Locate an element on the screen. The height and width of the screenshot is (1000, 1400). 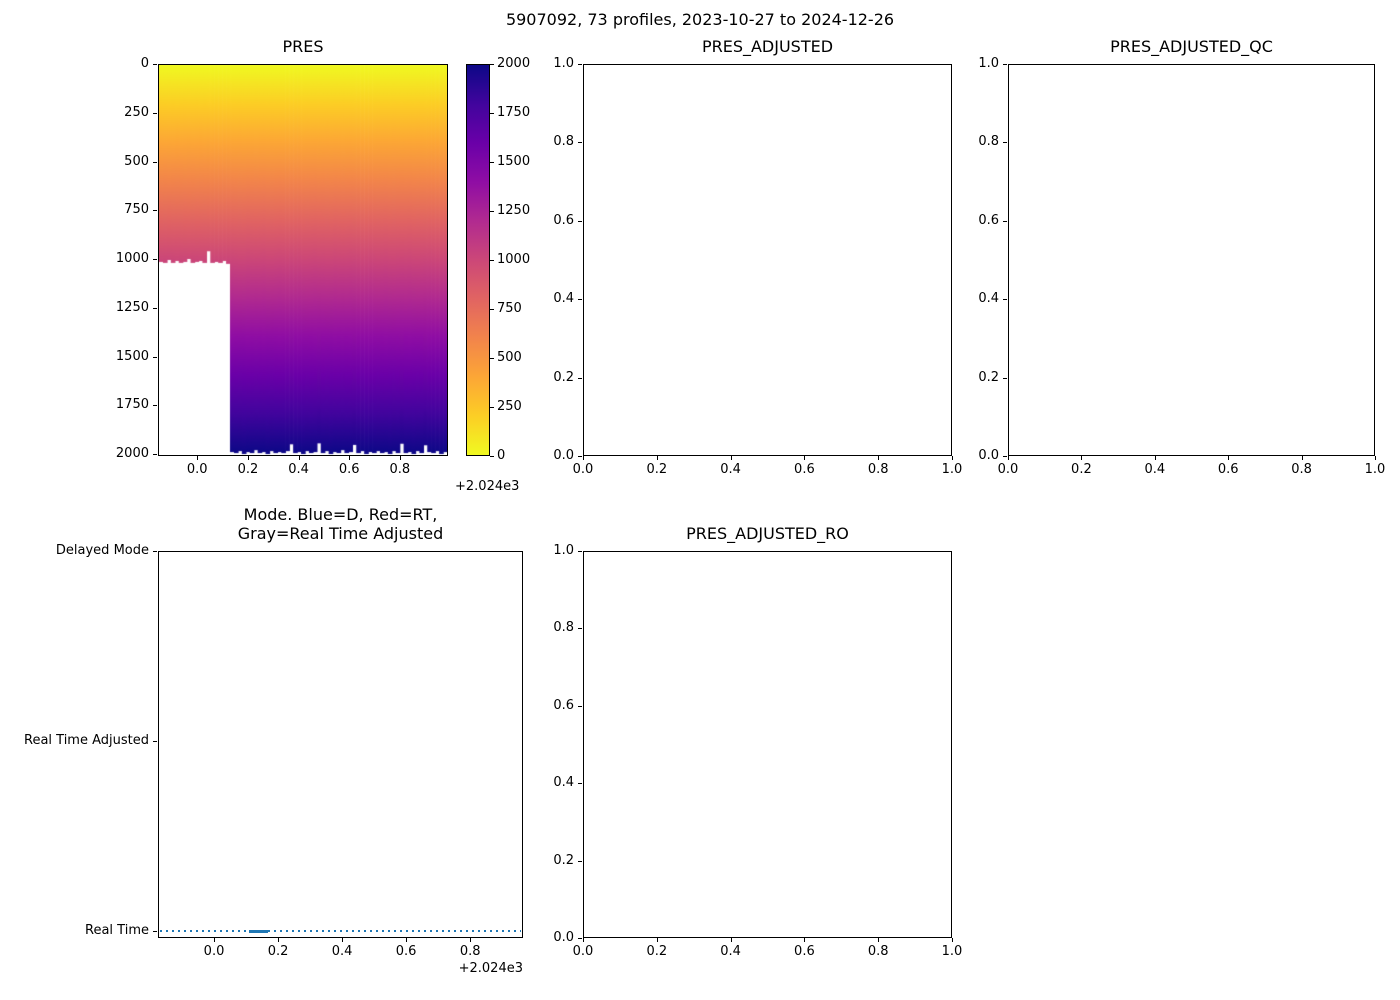
pres-xtick-label: 0.8 is located at coordinates (400, 469).